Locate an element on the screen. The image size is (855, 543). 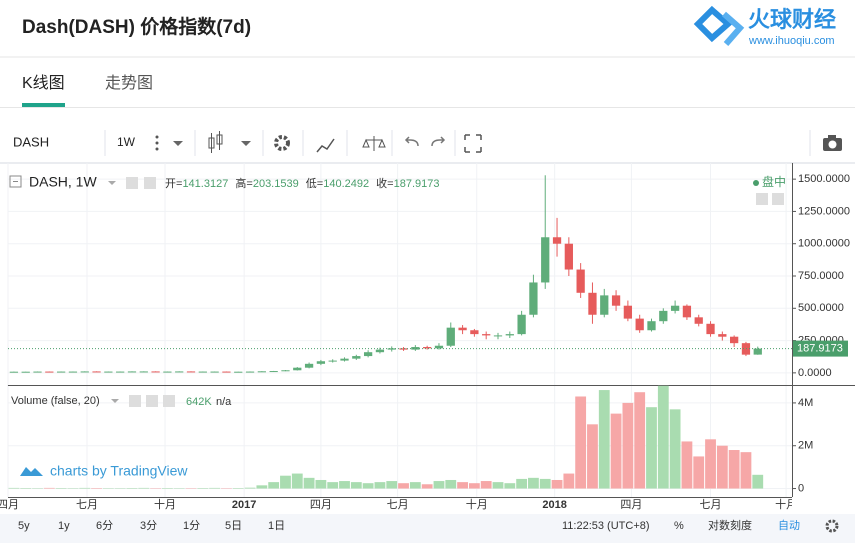
y-tick-label: 500.0000 is located at coordinates (821, 308).